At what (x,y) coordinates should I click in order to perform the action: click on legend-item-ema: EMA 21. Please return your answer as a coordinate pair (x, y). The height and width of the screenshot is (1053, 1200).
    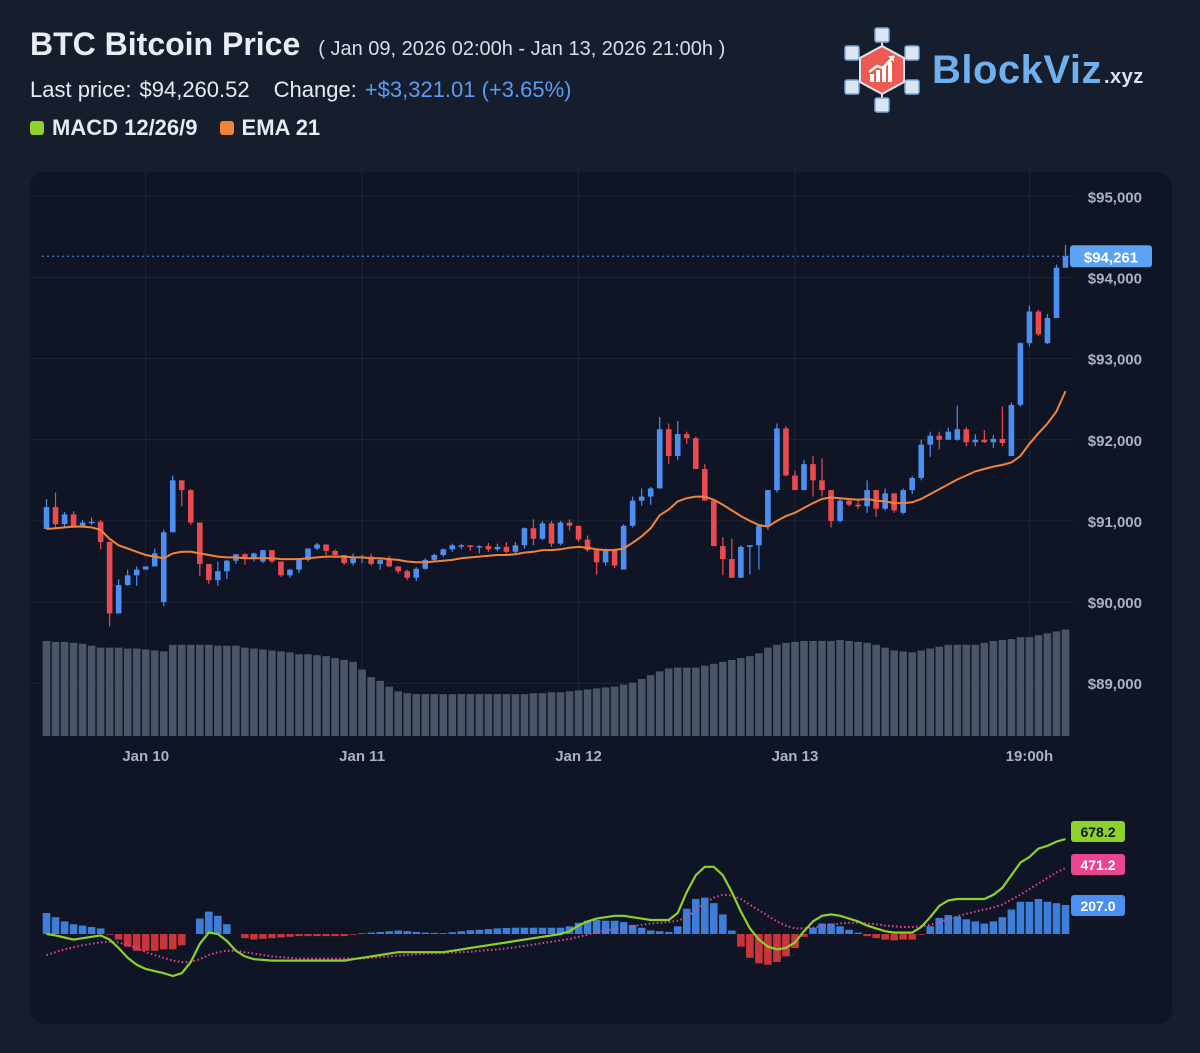
    Looking at the image, I should click on (269, 128).